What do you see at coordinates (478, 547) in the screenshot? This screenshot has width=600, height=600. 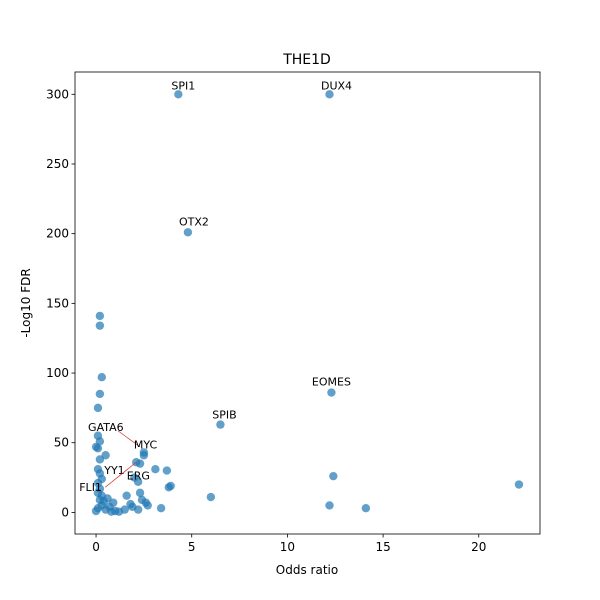 I see `x-tick-label: 20` at bounding box center [478, 547].